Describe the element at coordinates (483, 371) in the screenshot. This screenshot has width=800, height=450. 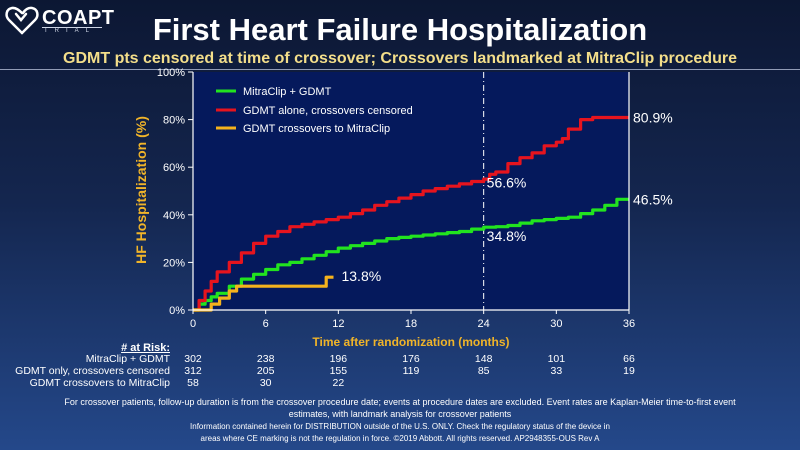
I see `at-risk-value: 85` at that location.